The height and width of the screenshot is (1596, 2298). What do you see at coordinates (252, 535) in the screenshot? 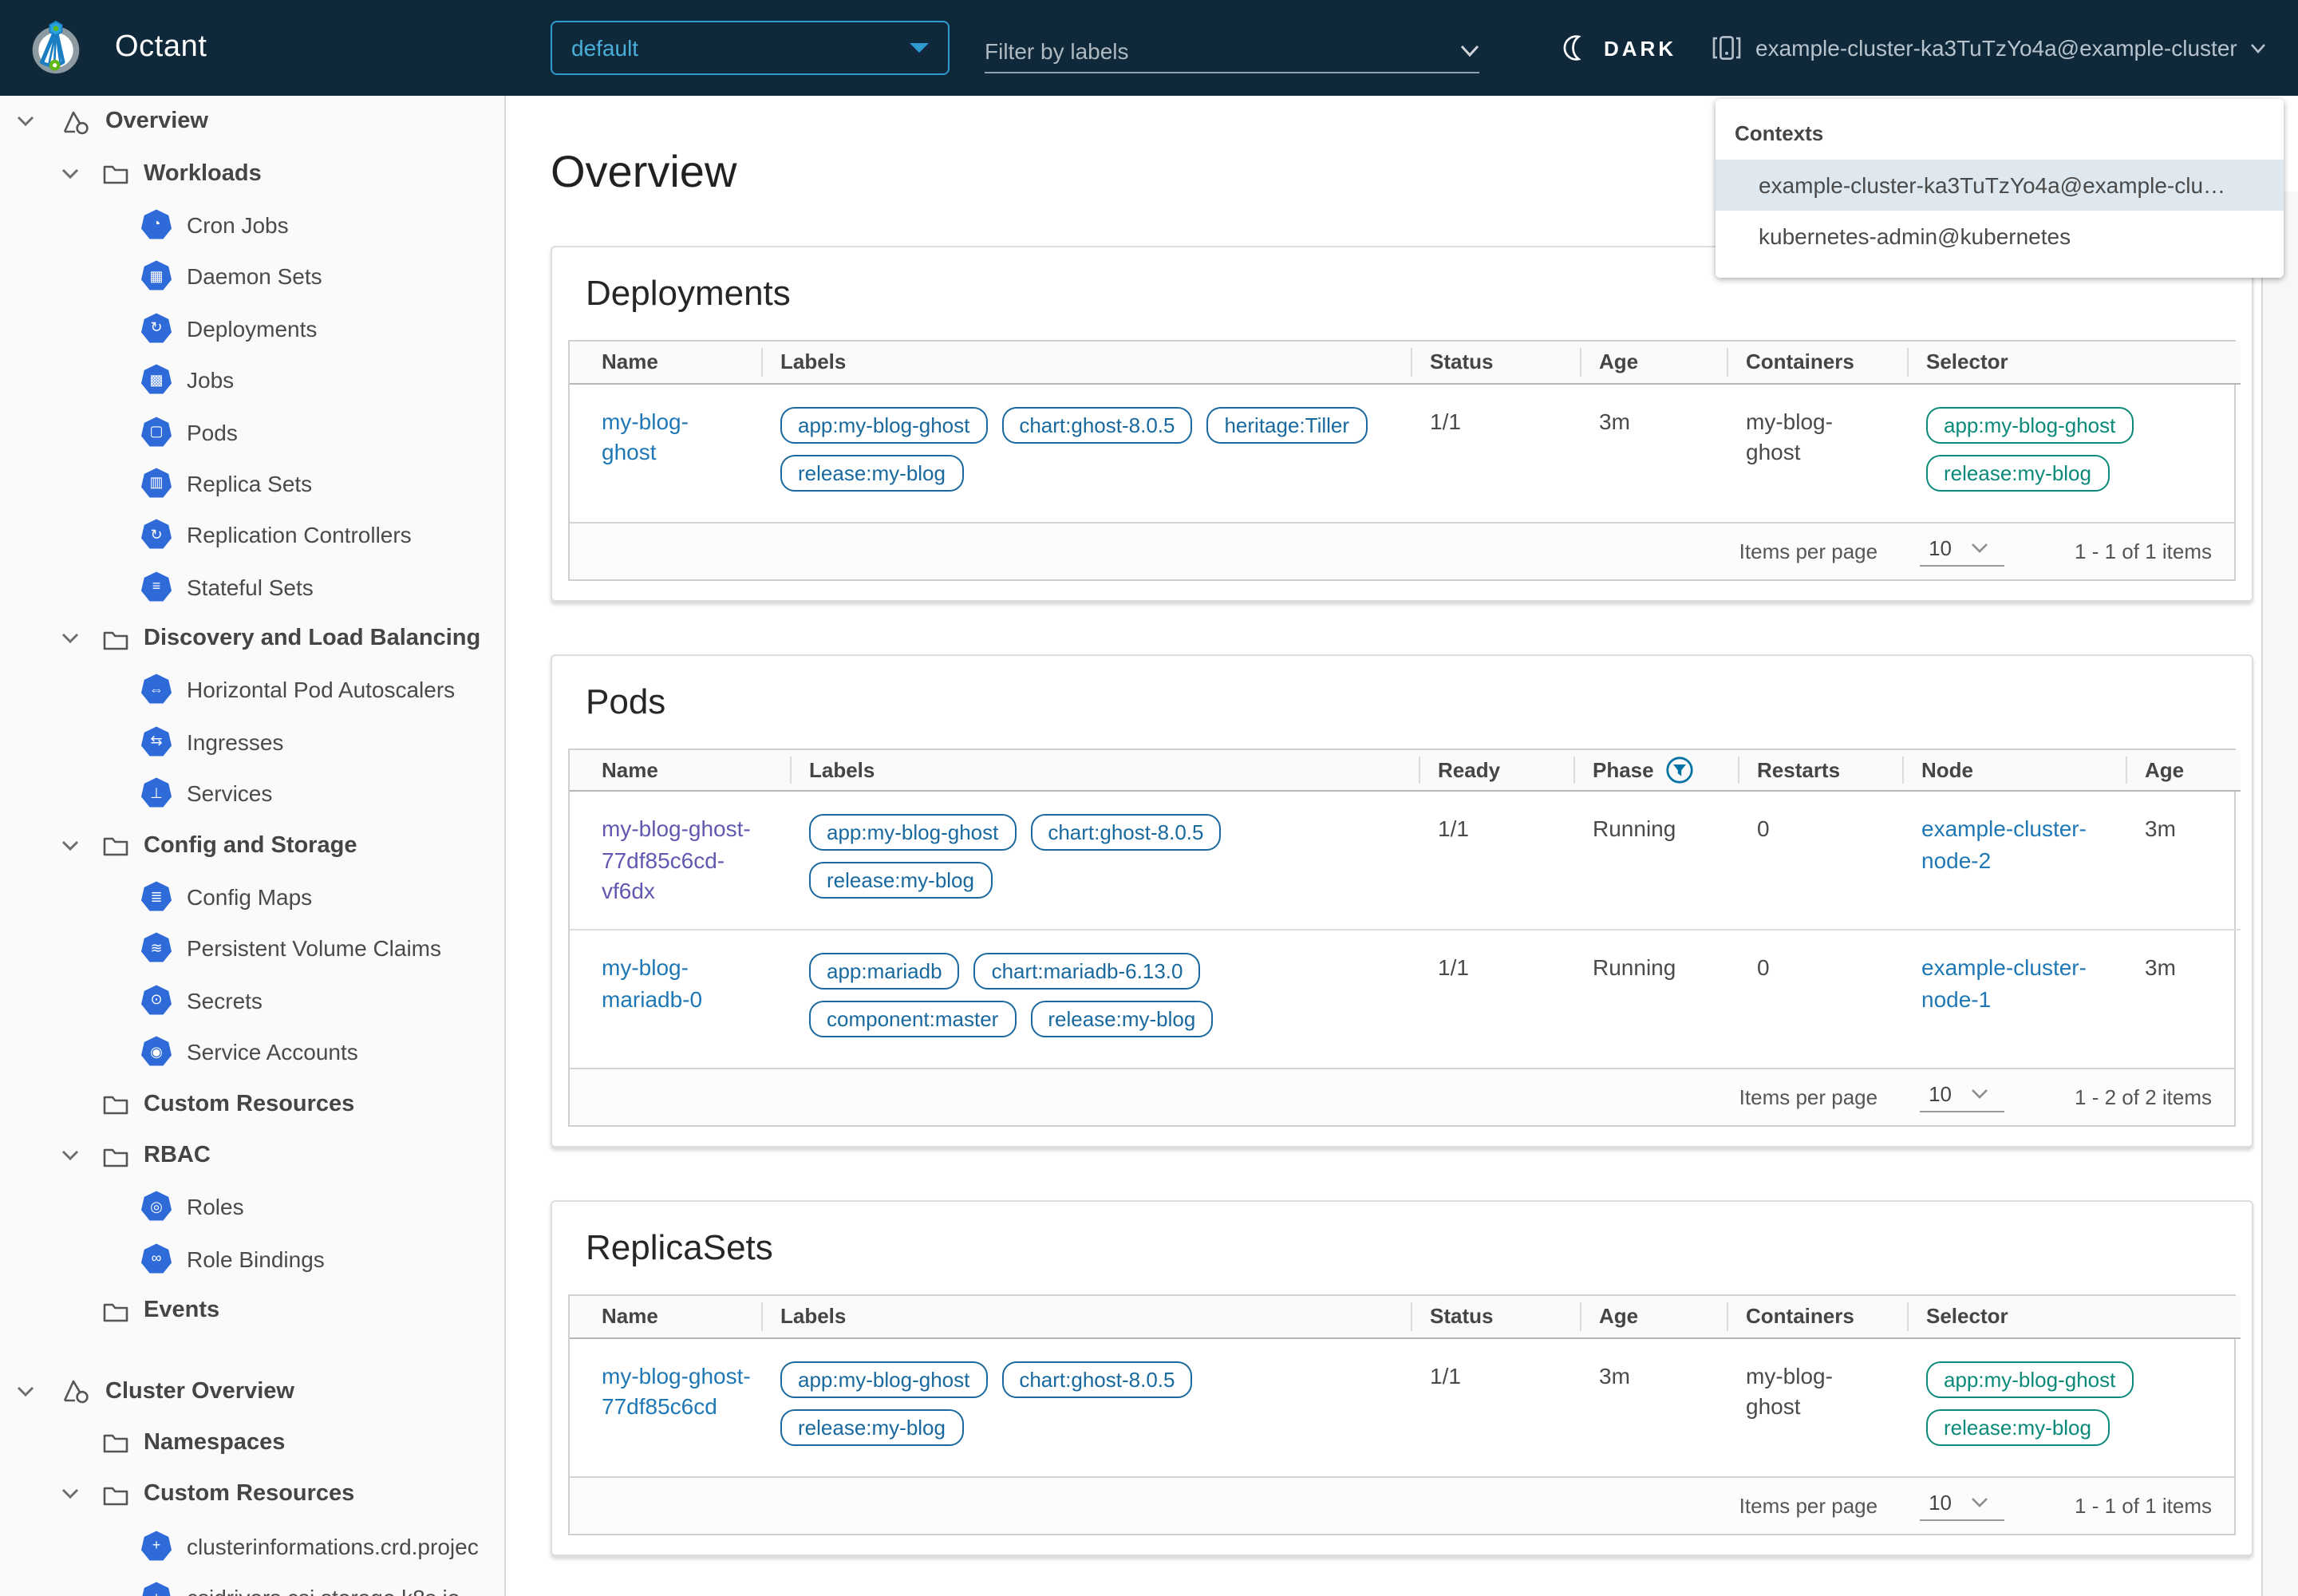
I see `sidebar-item-replication-controllers: ↻ Replication Controllers` at bounding box center [252, 535].